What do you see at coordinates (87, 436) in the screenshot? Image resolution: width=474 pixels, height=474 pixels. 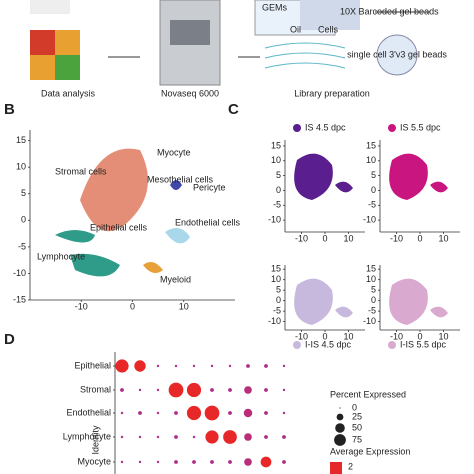 I see `row-label: Lymphocyte` at bounding box center [87, 436].